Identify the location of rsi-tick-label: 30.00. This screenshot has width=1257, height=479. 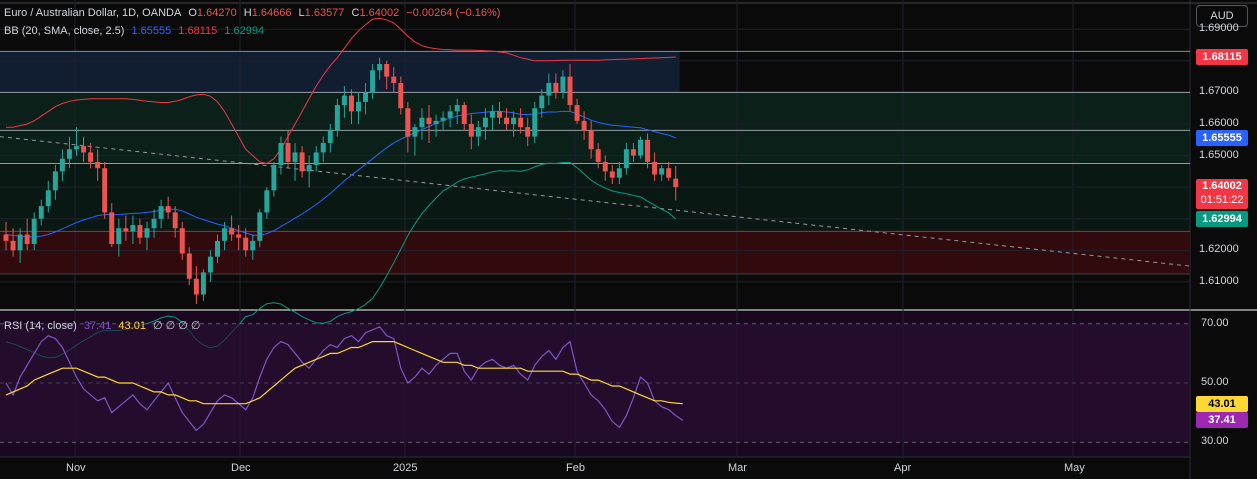
(1215, 441).